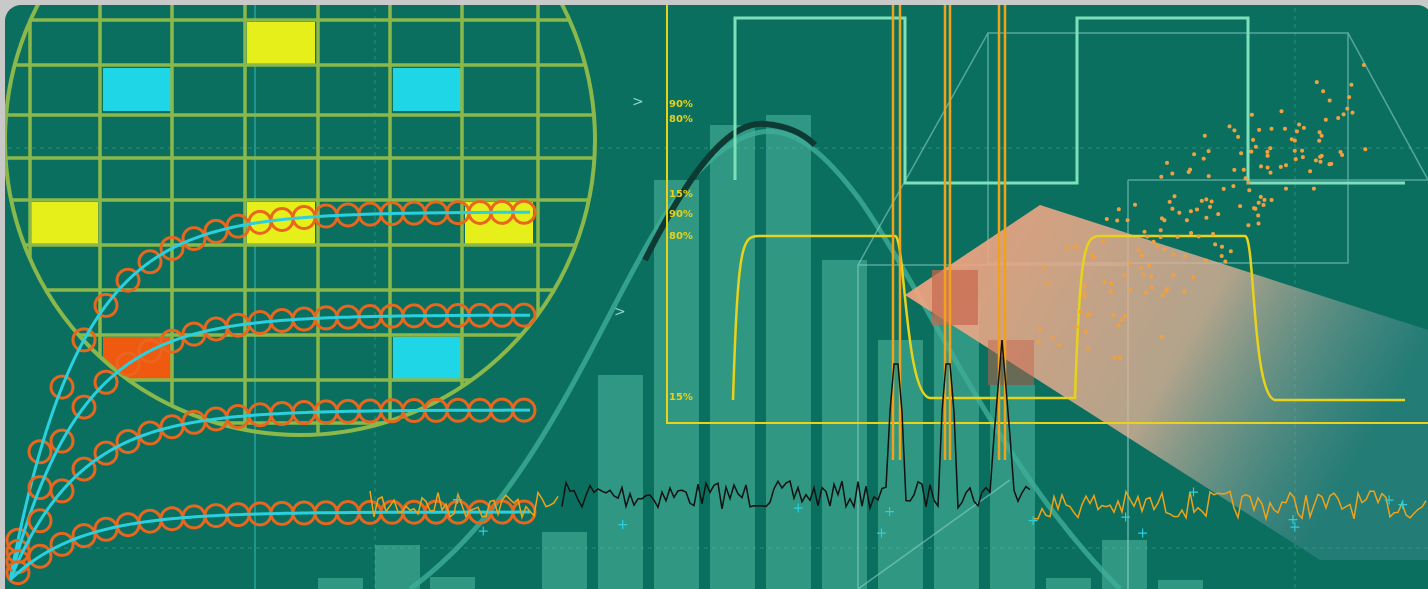 This screenshot has height=589, width=1428. Describe the element at coordinates (681, 194) in the screenshot. I see `axis-label: 15%` at that location.